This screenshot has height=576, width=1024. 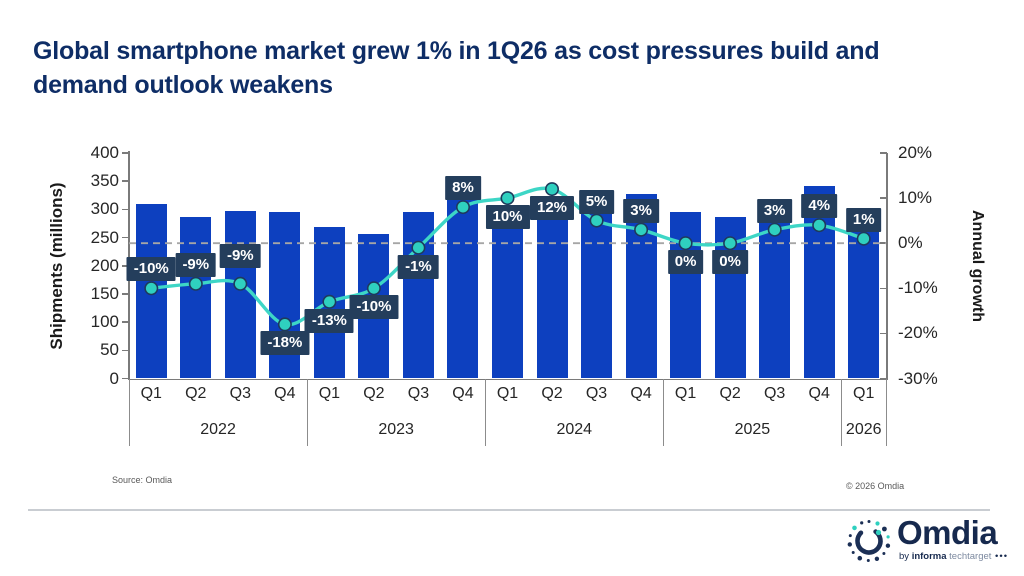 I want to click on left-axis-tick-label: 100, so click(x=104, y=322).